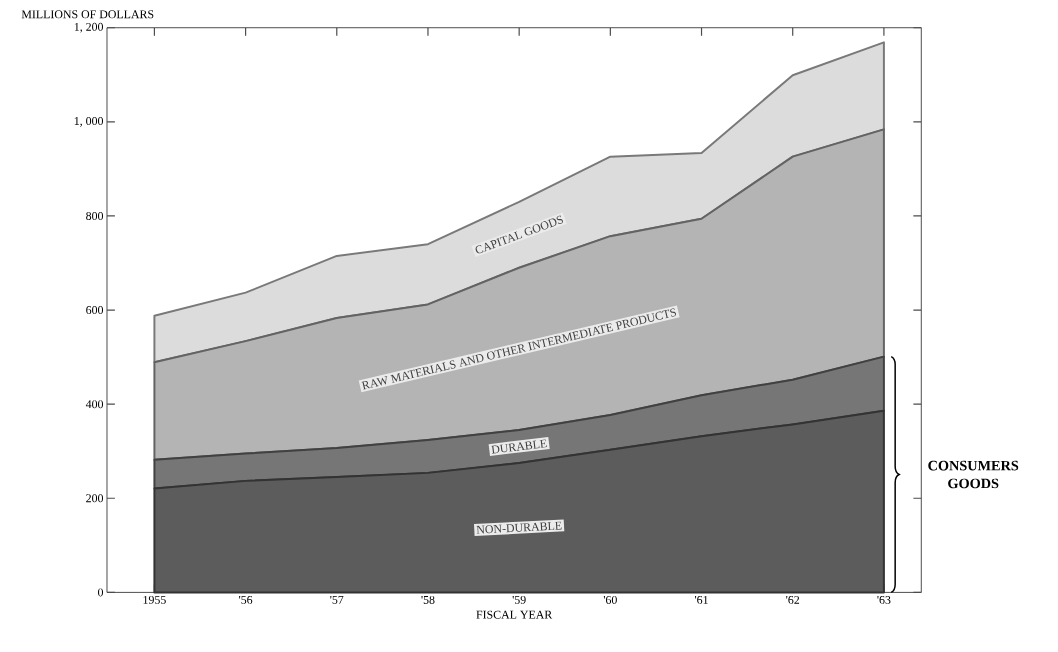 The image size is (1058, 652). I want to click on x-tick-label: '59, so click(519, 599).